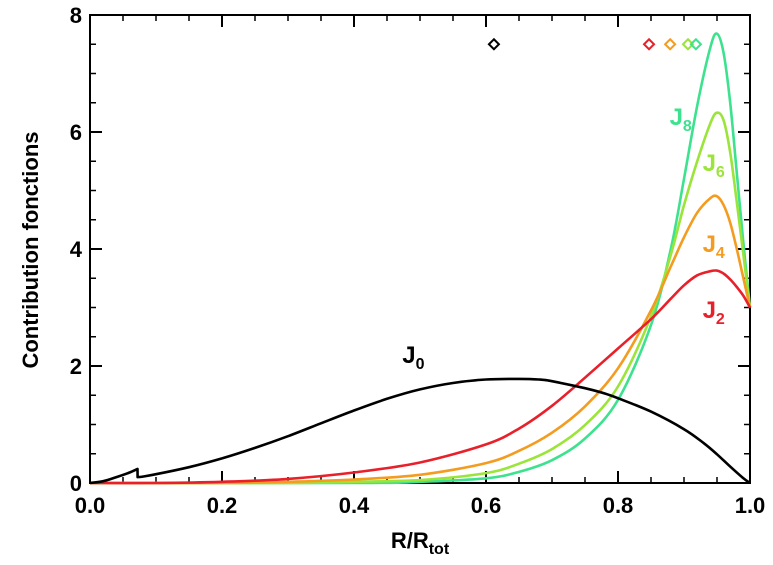 This screenshot has width=773, height=565. Describe the element at coordinates (618, 505) in the screenshot. I see `x-tick-label: 0.8` at that location.